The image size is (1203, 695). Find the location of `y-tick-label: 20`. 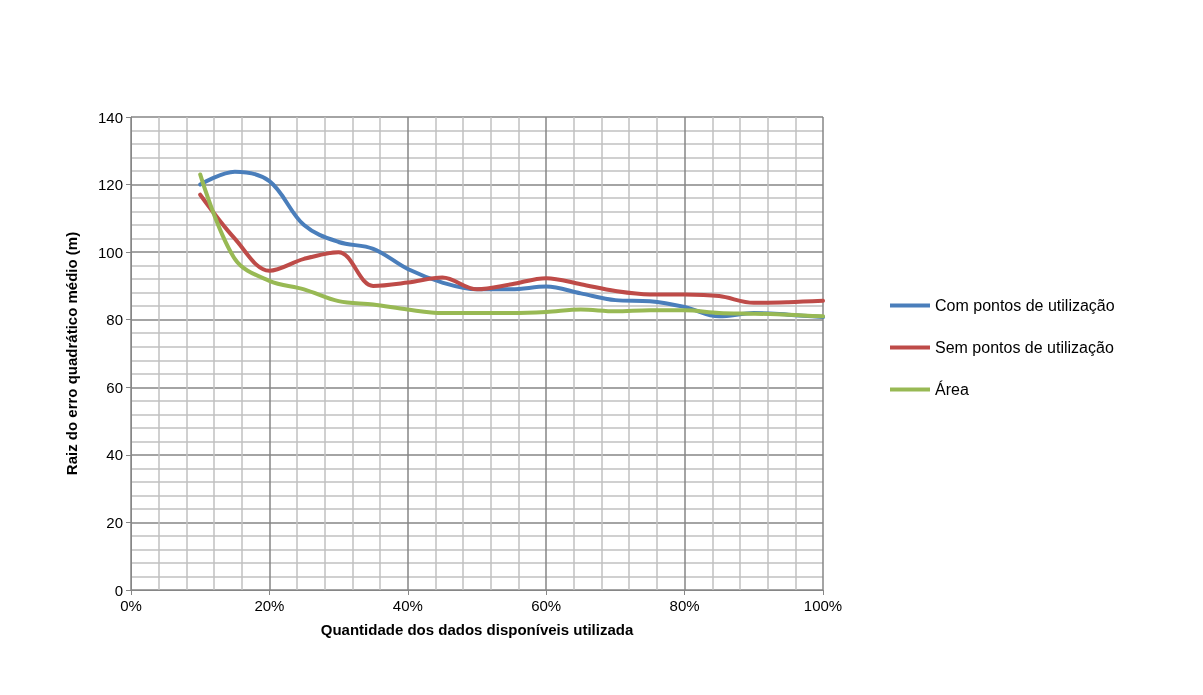

y-tick-label: 20 is located at coordinates (114, 522).